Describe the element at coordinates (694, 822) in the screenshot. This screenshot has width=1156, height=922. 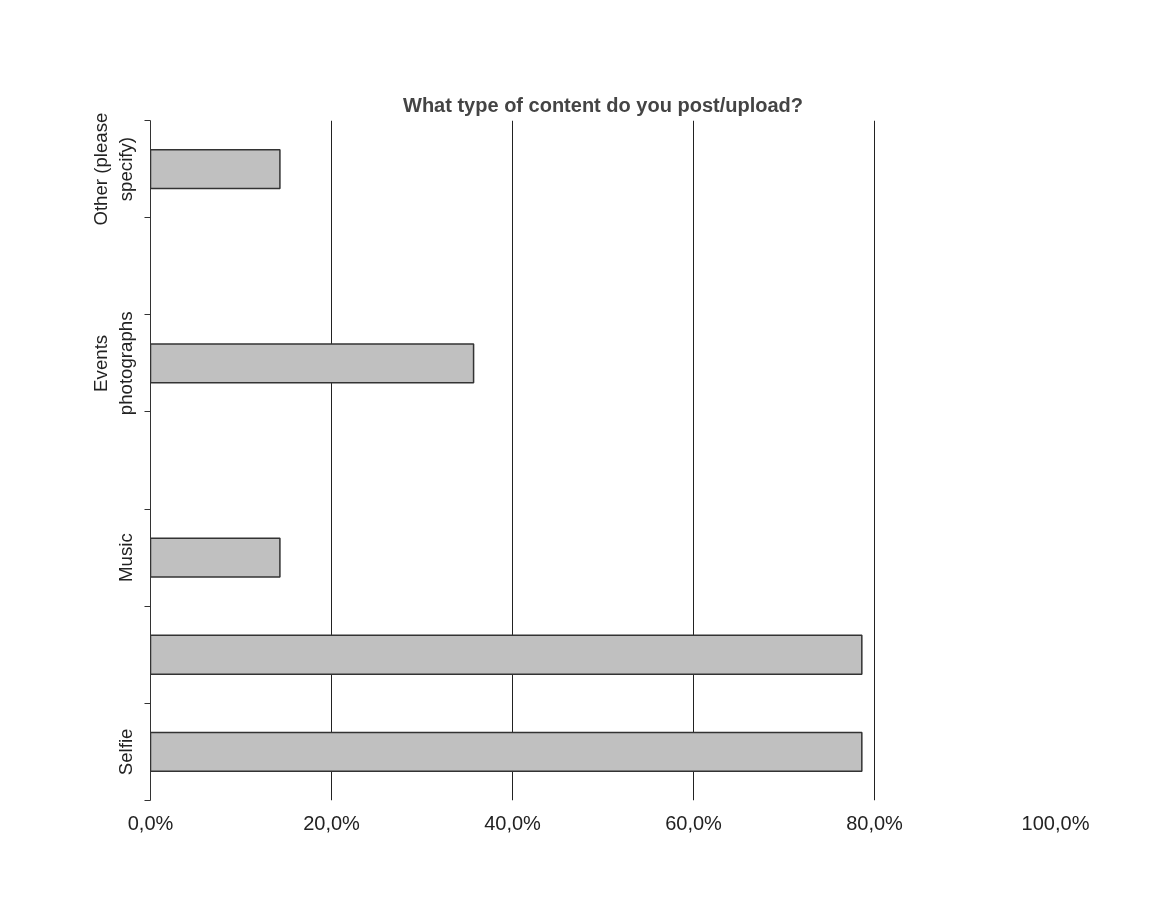
I see `x-tick-label: 60,0%` at that location.